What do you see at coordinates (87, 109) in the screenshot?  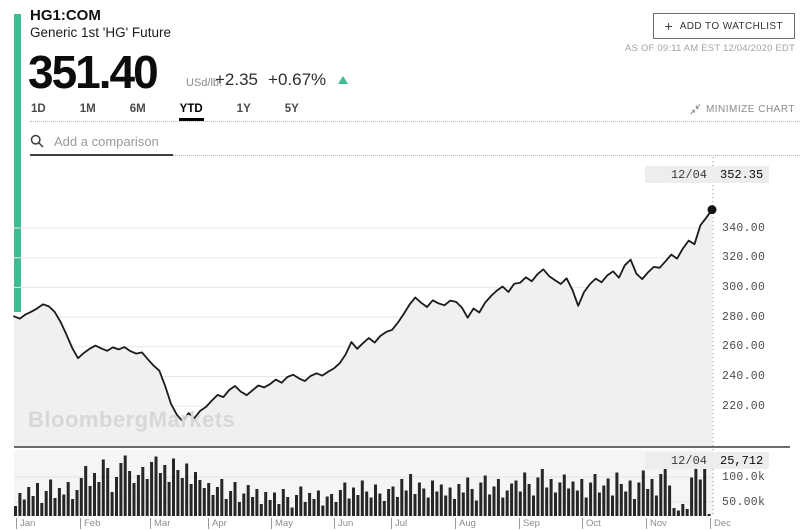 I see `tab-1m: 1M` at bounding box center [87, 109].